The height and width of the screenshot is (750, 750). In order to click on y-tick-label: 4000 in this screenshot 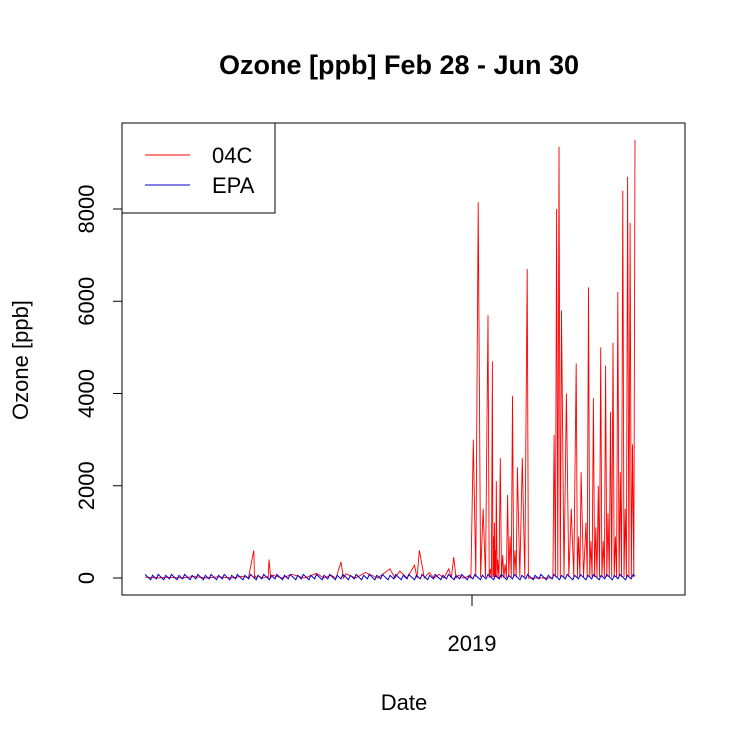, I will do `click(86, 393)`.